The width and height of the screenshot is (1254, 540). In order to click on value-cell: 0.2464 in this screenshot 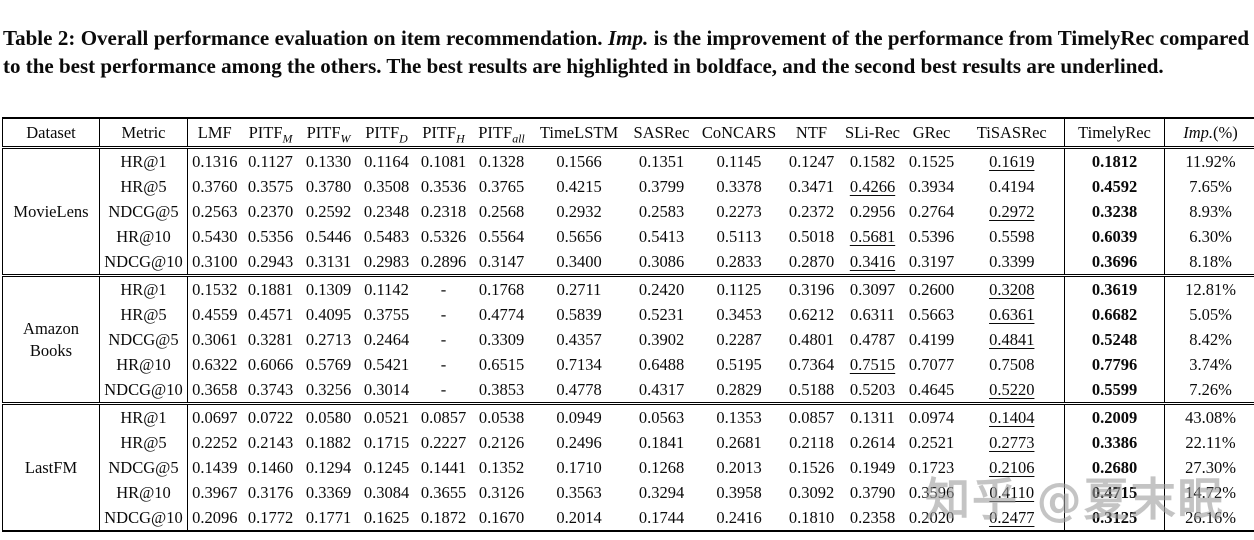, I will do `click(386, 339)`.